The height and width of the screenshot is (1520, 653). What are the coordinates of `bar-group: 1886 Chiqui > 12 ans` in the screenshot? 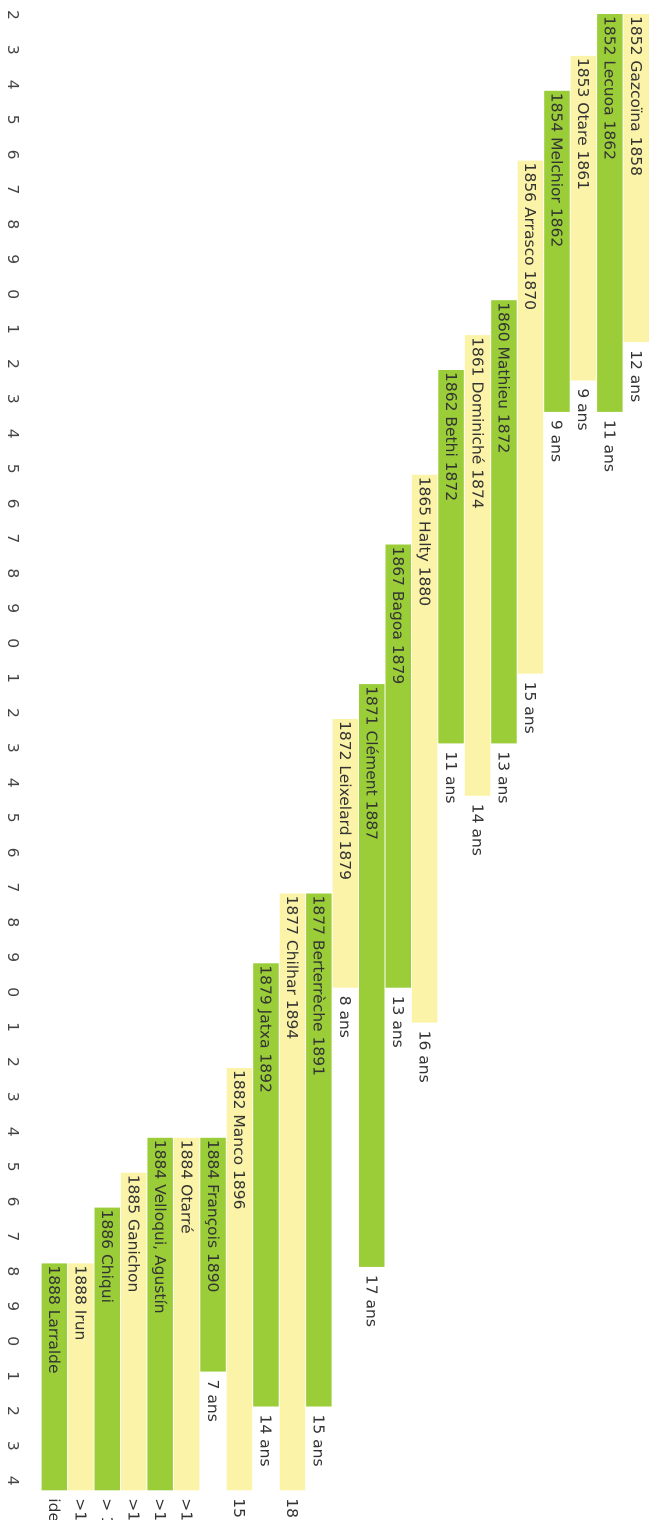 It's located at (107, 1363).